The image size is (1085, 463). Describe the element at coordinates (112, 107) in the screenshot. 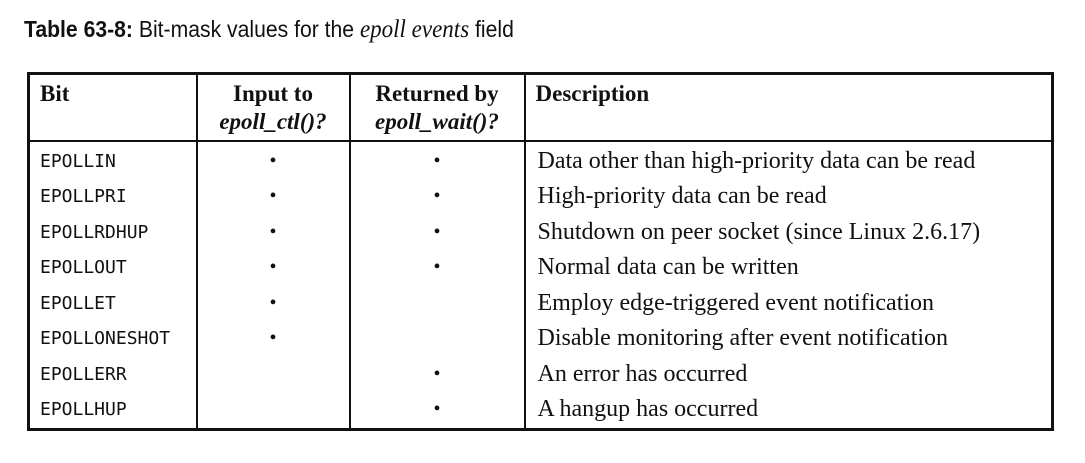

I see `header-bit: Bit` at that location.